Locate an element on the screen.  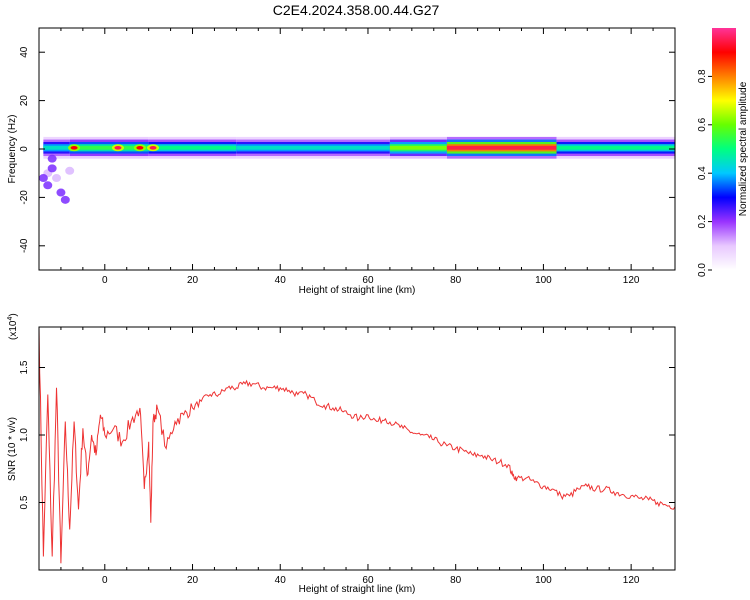
snr-y-tick-label: 0.5 is located at coordinates (24, 502).